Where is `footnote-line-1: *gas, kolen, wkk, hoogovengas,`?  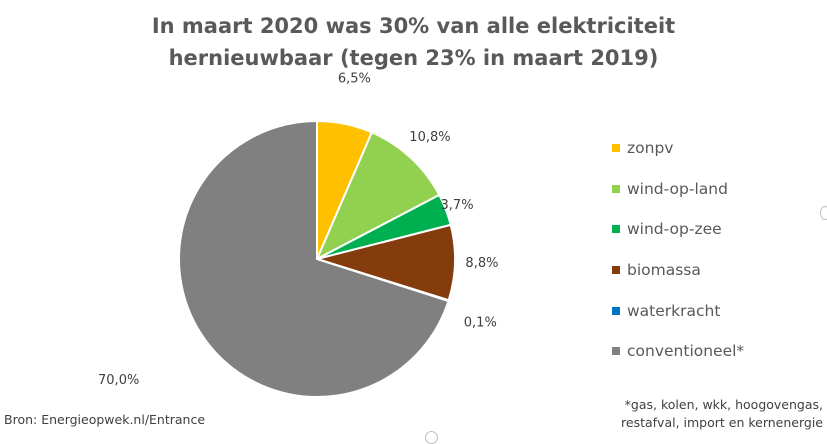 footnote-line-1: *gas, kolen, wkk, hoogovengas, is located at coordinates (723, 404).